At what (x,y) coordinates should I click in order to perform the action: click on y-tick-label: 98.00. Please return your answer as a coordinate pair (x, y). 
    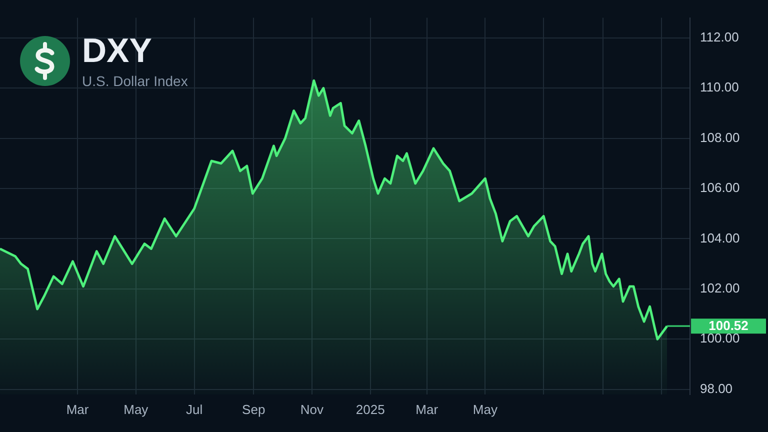
    Looking at the image, I should click on (716, 388).